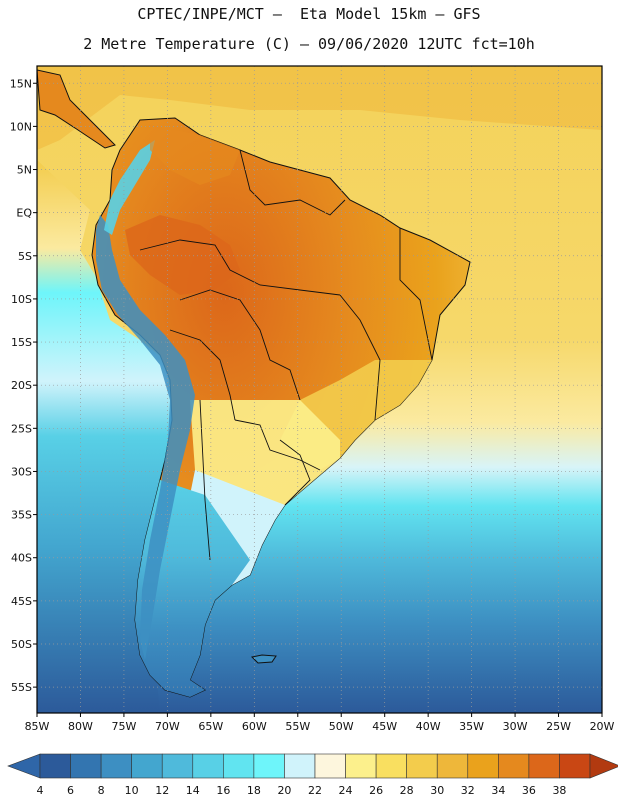  What do you see at coordinates (195, 155) in the screenshot?
I see `venezuela-warm-field` at bounding box center [195, 155].